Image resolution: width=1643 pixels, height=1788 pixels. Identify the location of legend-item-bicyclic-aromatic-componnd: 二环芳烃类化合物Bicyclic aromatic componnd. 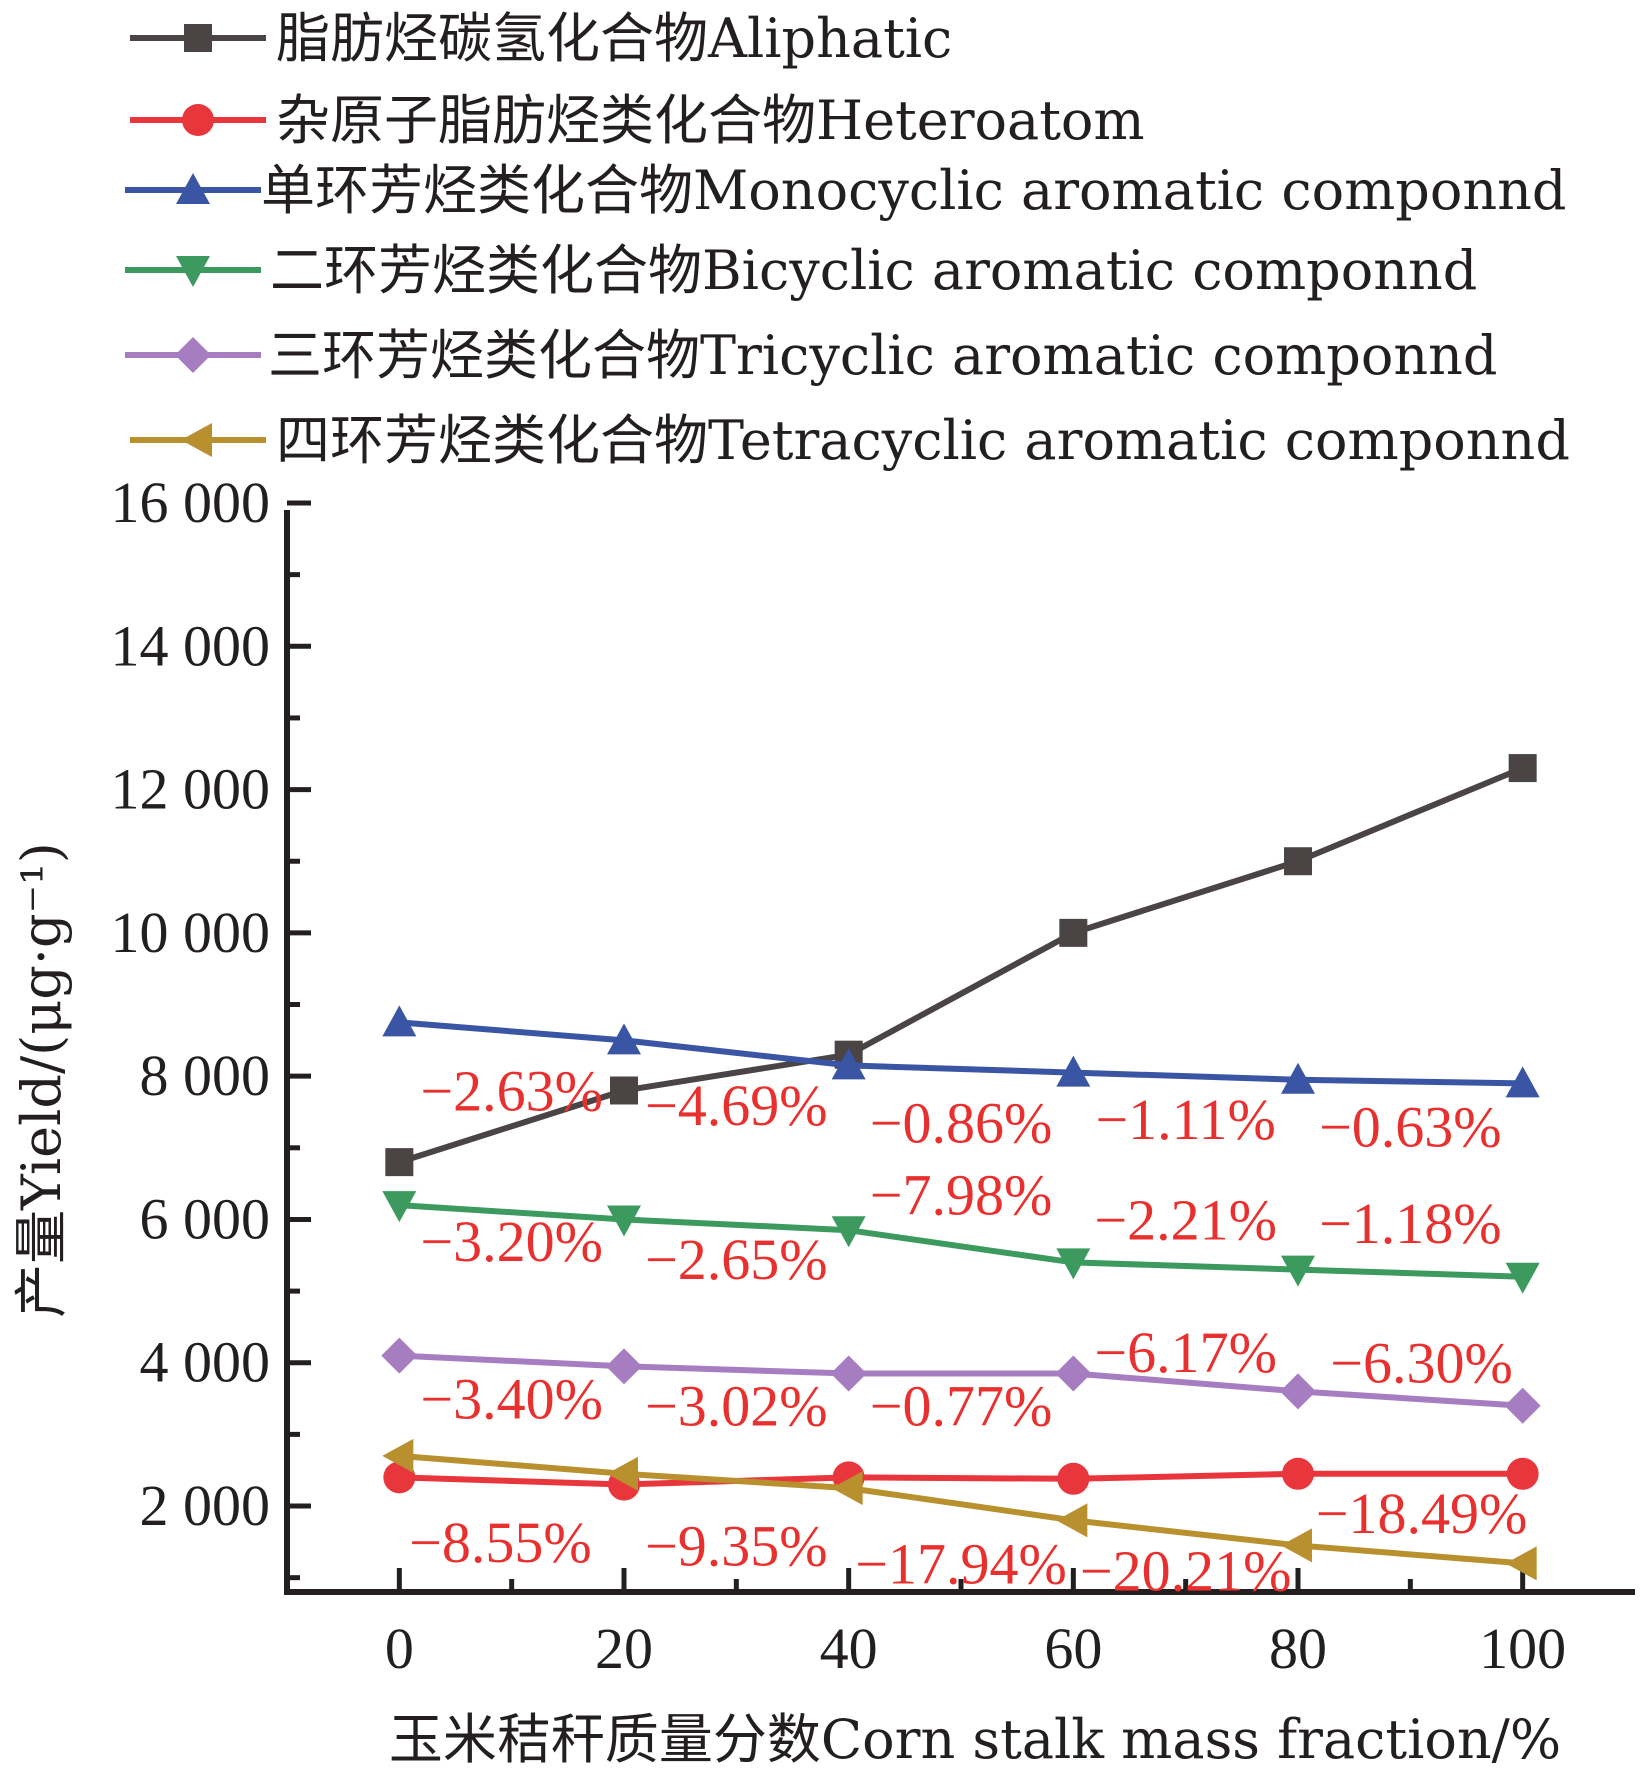
(801, 270).